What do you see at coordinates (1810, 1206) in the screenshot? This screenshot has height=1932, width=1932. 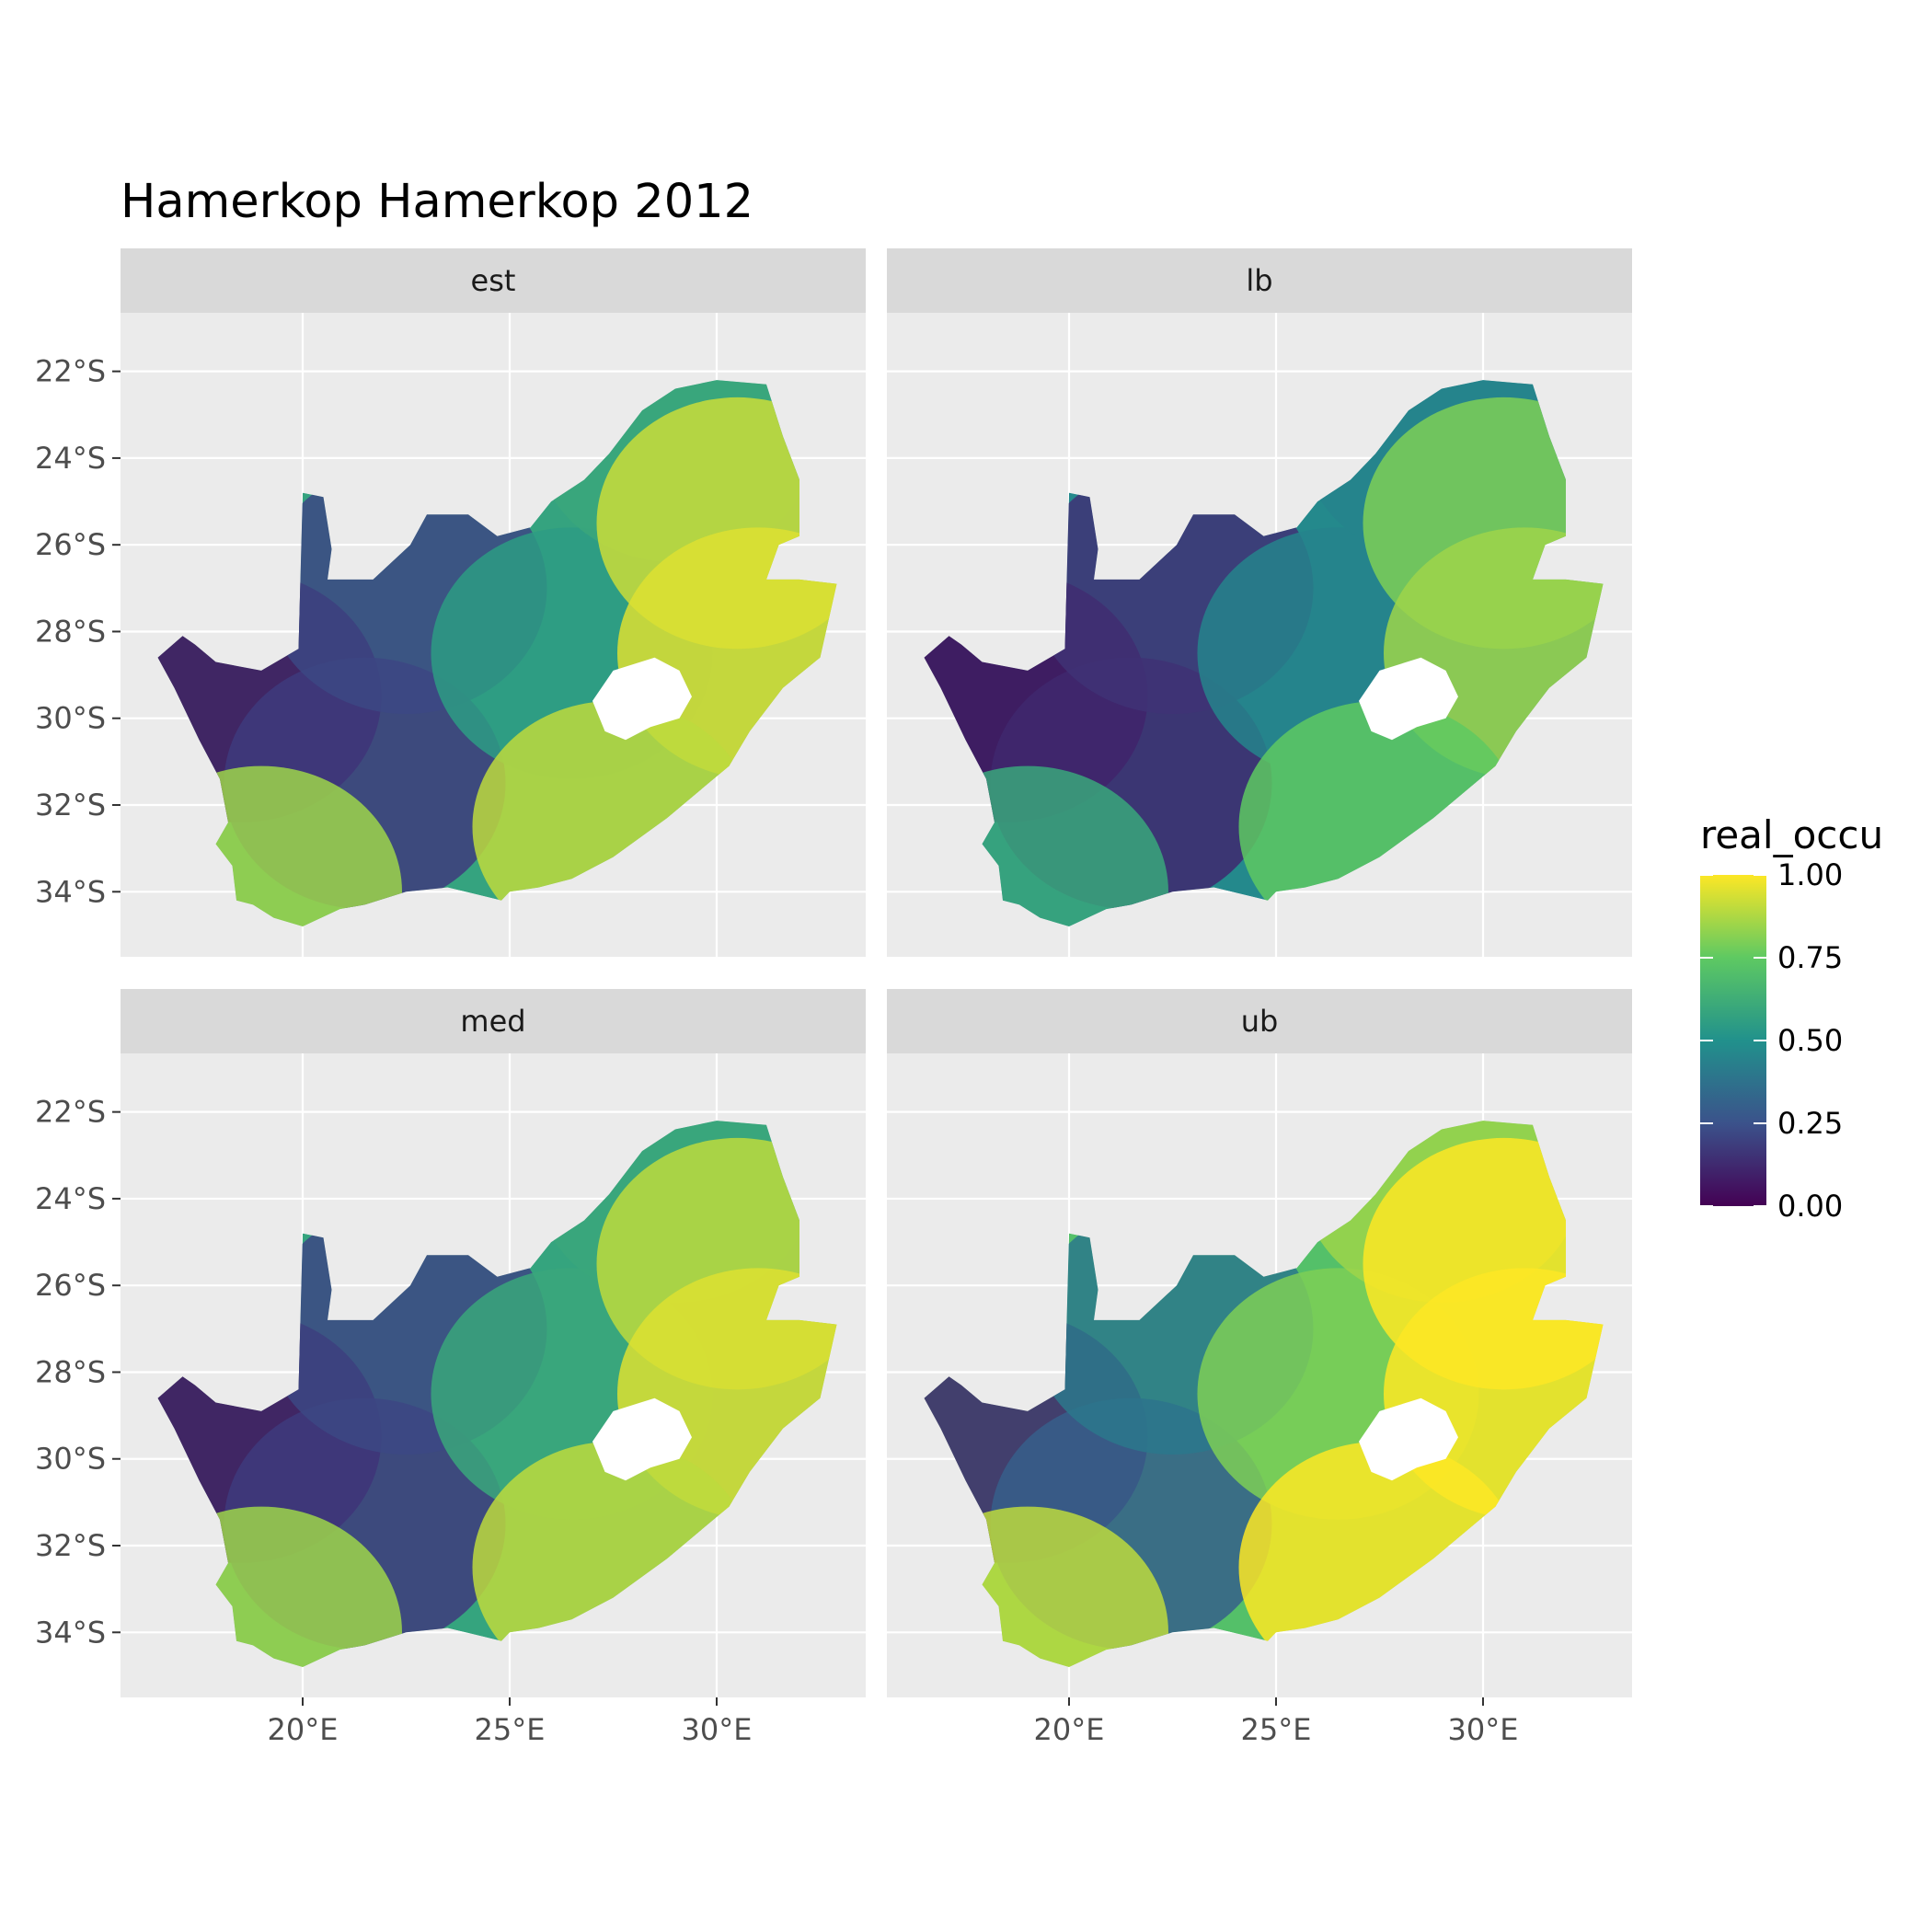 I see `legend-tick-label: 0.00` at bounding box center [1810, 1206].